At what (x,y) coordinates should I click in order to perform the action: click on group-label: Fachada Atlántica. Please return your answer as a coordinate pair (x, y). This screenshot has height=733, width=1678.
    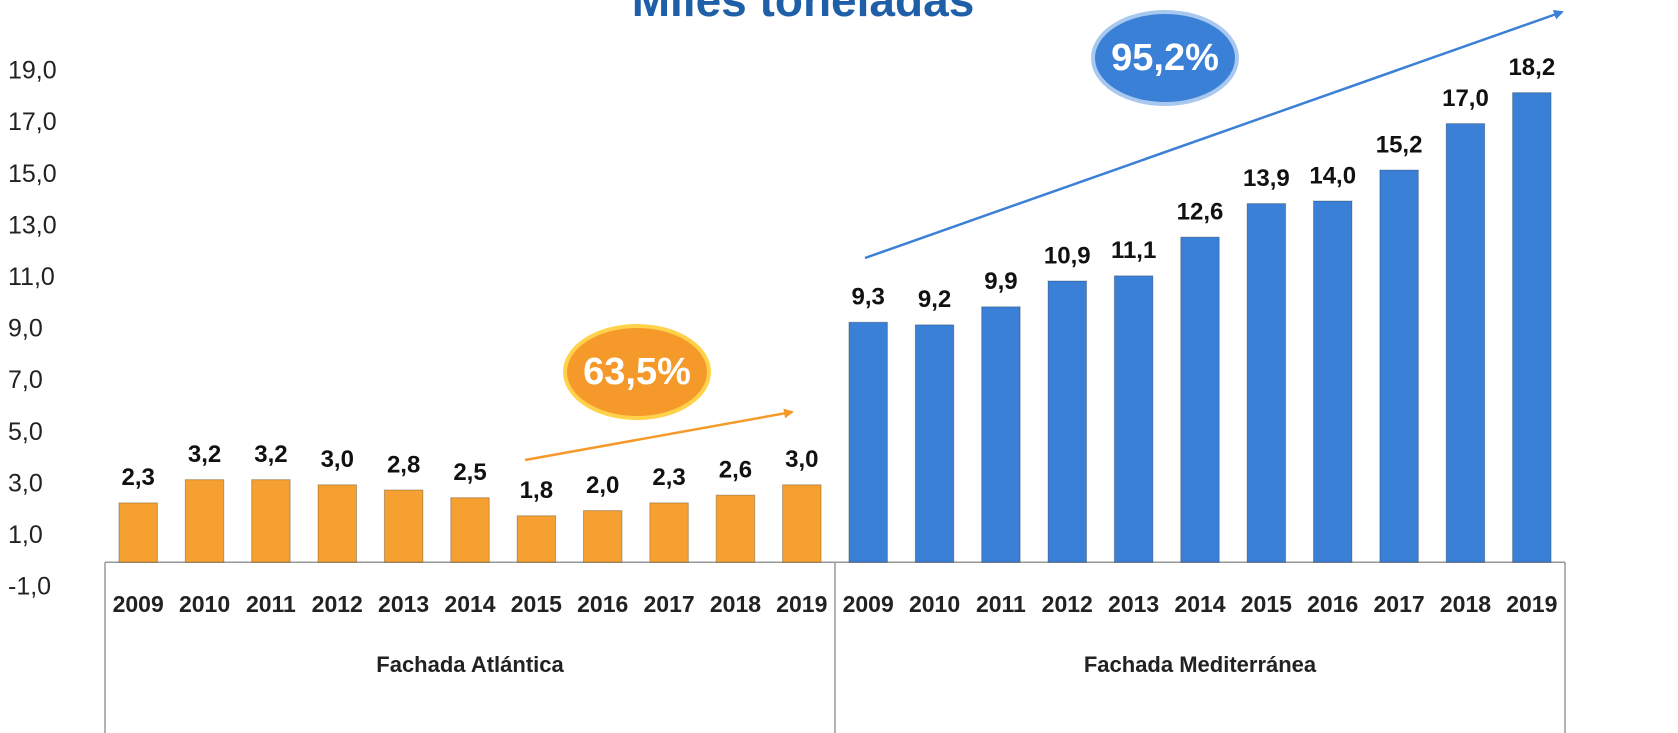
    Looking at the image, I should click on (470, 664).